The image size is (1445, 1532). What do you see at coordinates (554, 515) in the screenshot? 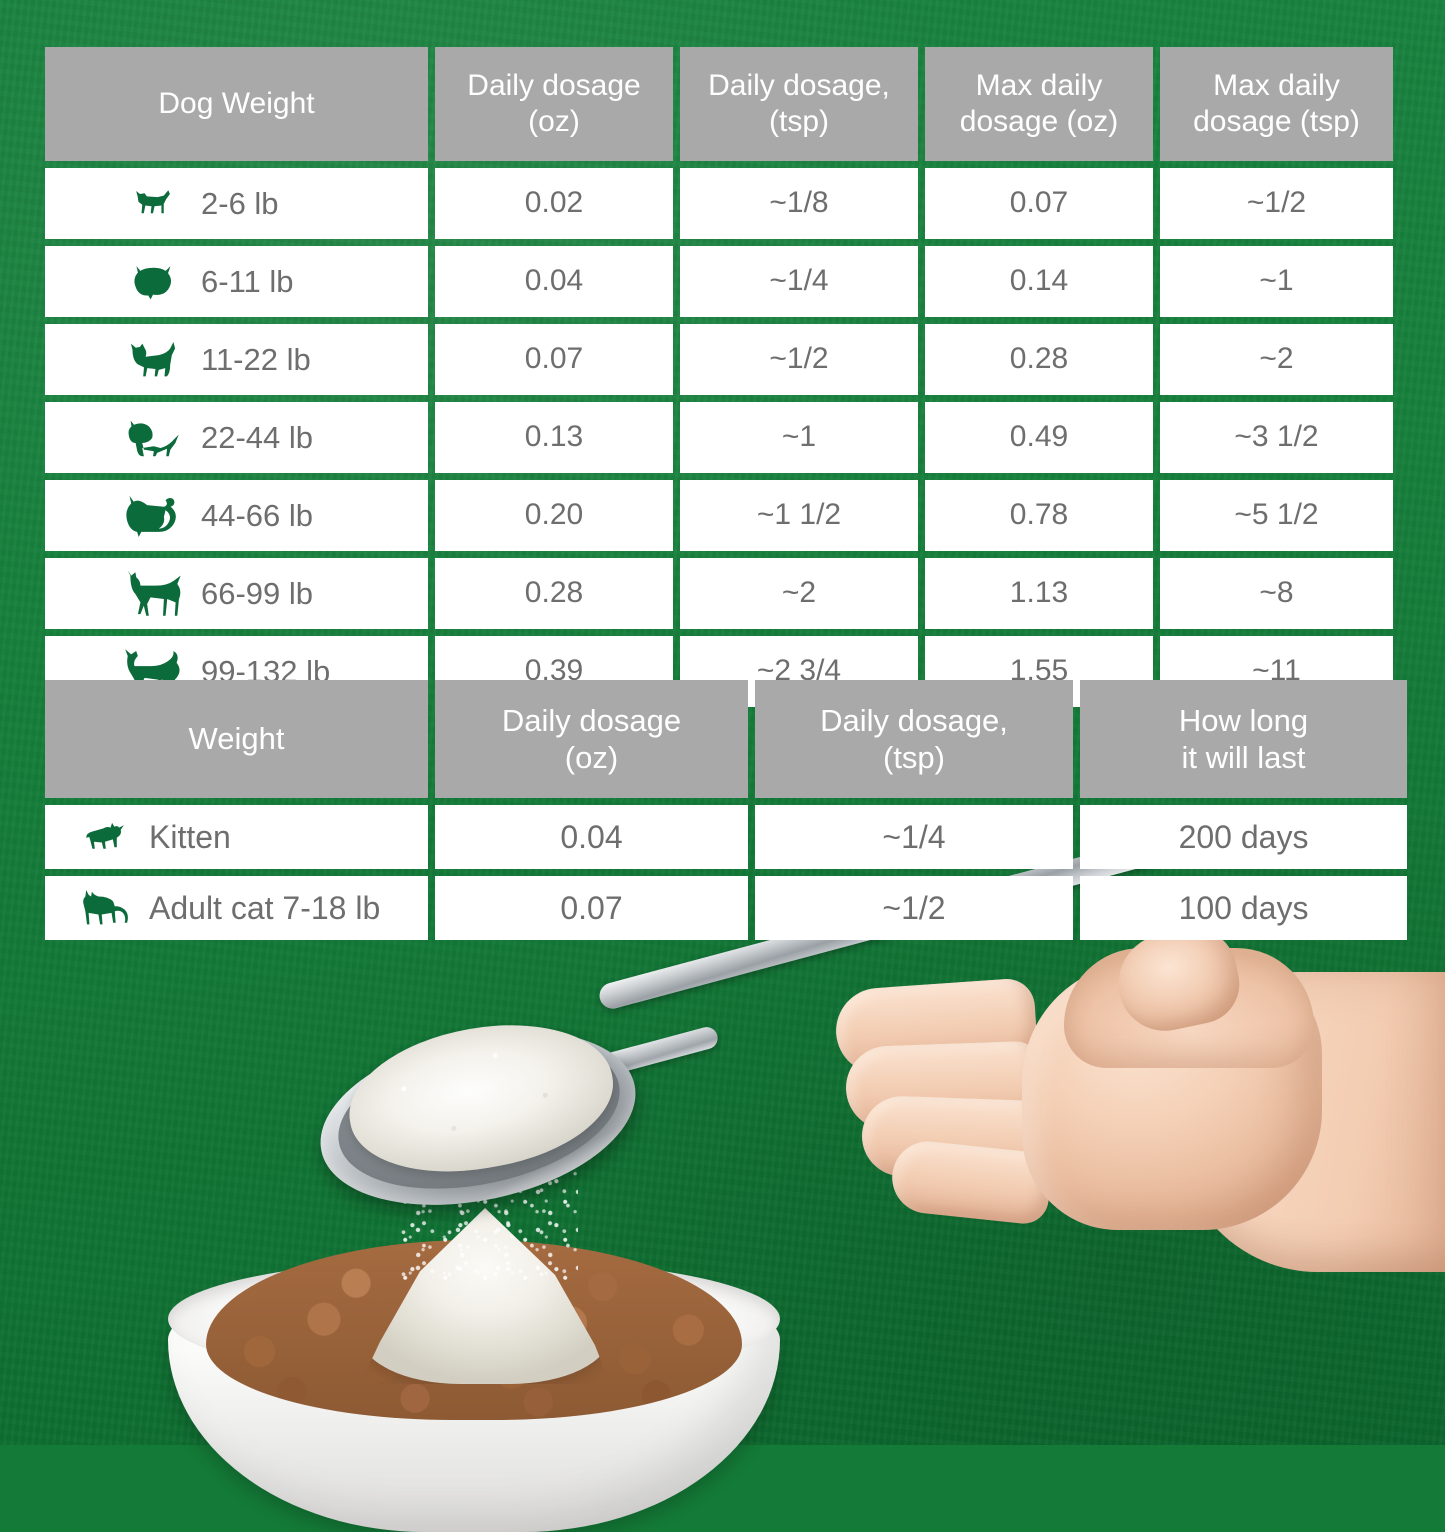
I see `dog-daily-oz: 0.20` at bounding box center [554, 515].